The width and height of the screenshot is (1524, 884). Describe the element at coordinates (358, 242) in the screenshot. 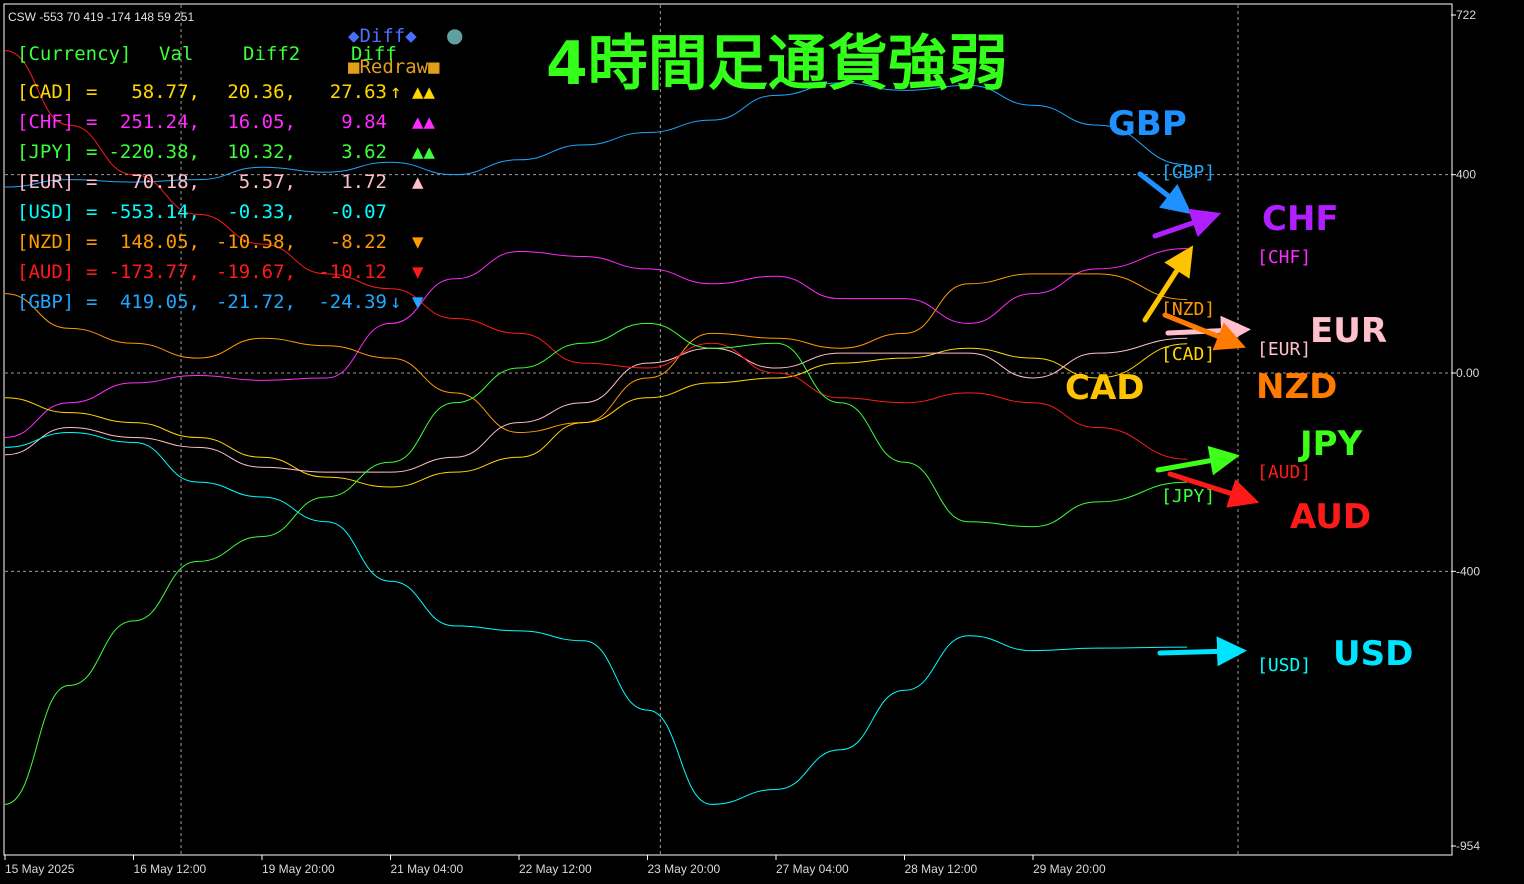

I see `table-cell-diff: -8.22` at that location.